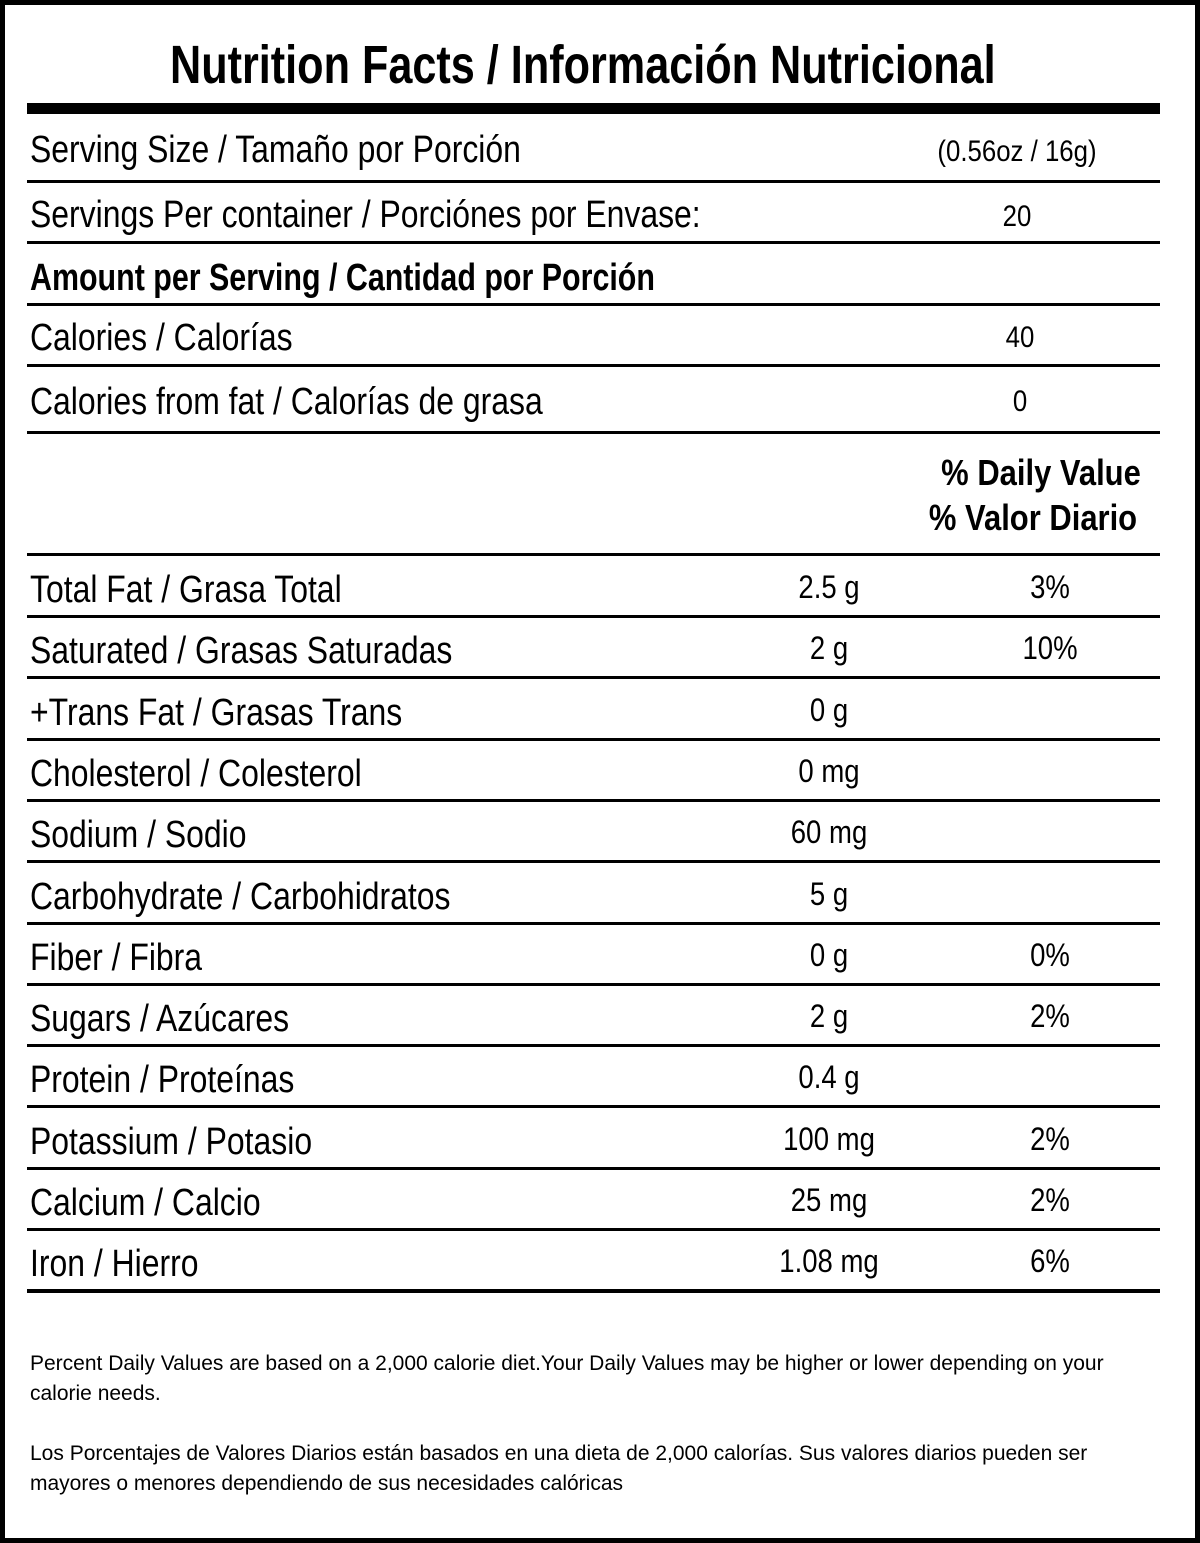 This screenshot has width=1200, height=1543. Describe the element at coordinates (1050, 1261) in the screenshot. I see `nutrient-dv: 6%` at that location.